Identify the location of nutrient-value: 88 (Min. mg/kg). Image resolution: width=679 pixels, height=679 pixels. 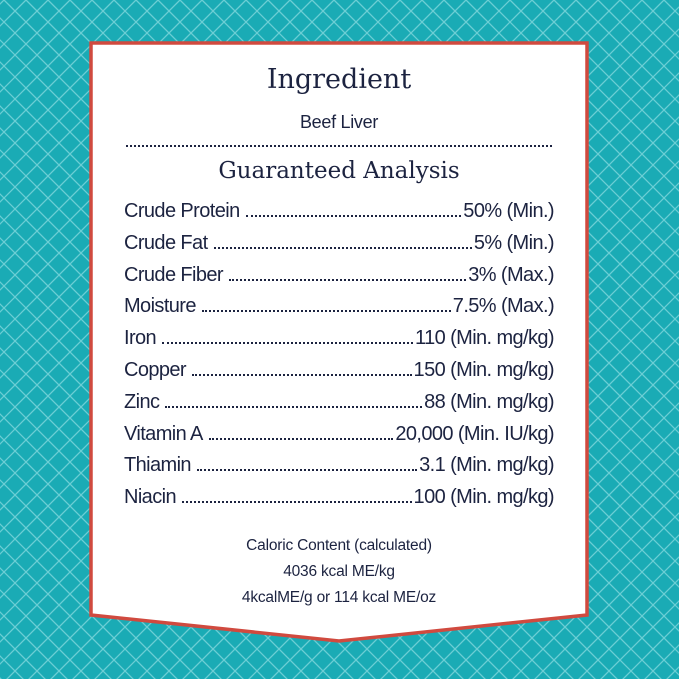
(489, 401).